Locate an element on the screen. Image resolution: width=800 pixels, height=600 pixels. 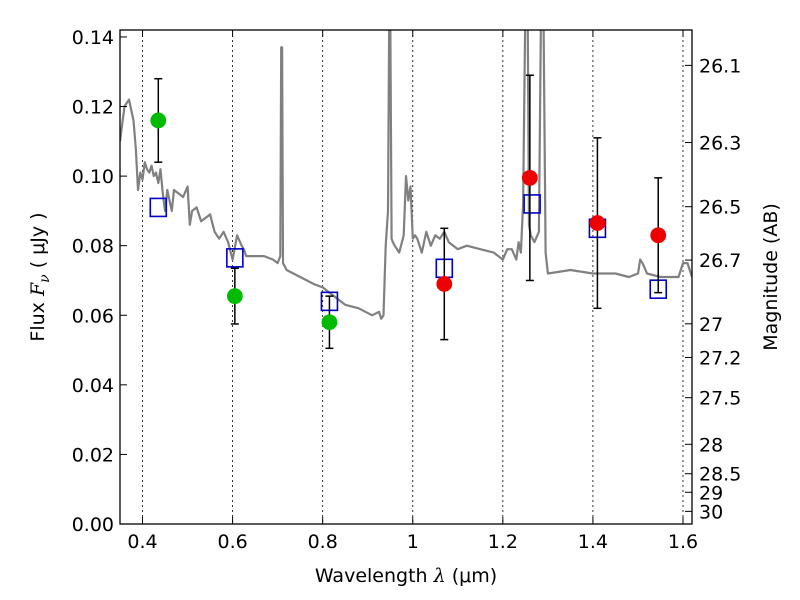
y-tick-label: 0.14 is located at coordinates (93, 38).